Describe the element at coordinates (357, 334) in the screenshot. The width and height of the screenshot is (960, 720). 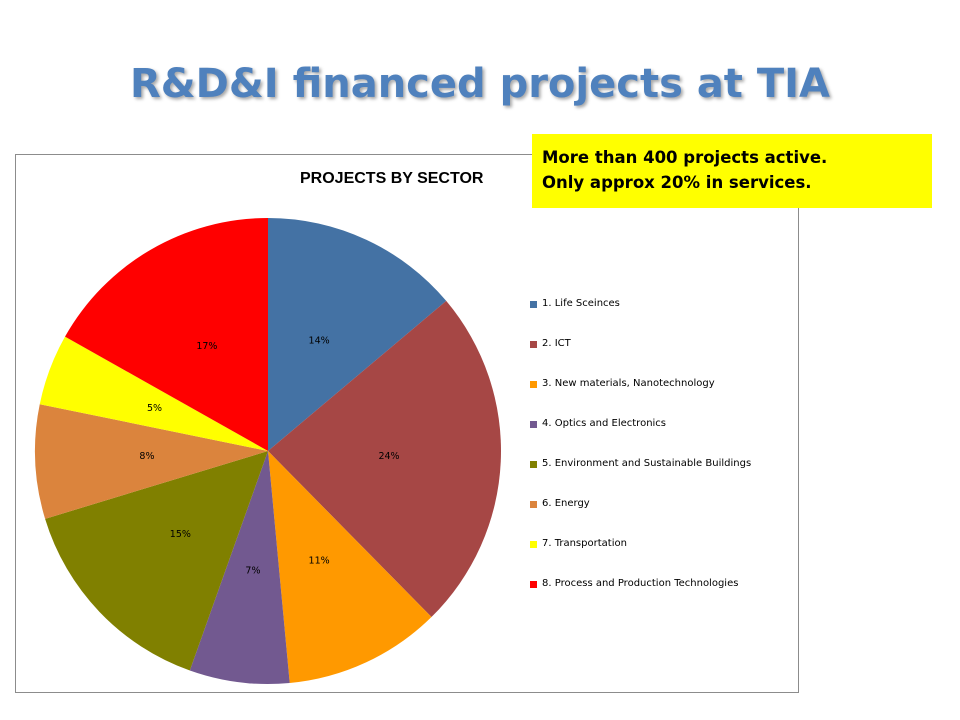
I see `pie-slice-life-sceinces` at that location.